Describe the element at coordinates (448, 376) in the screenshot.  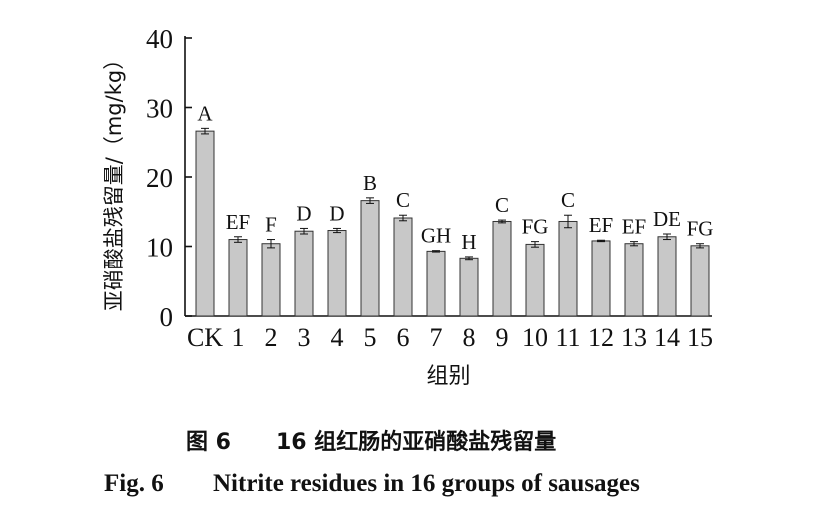
I see `x-axis-title: 组别` at that location.